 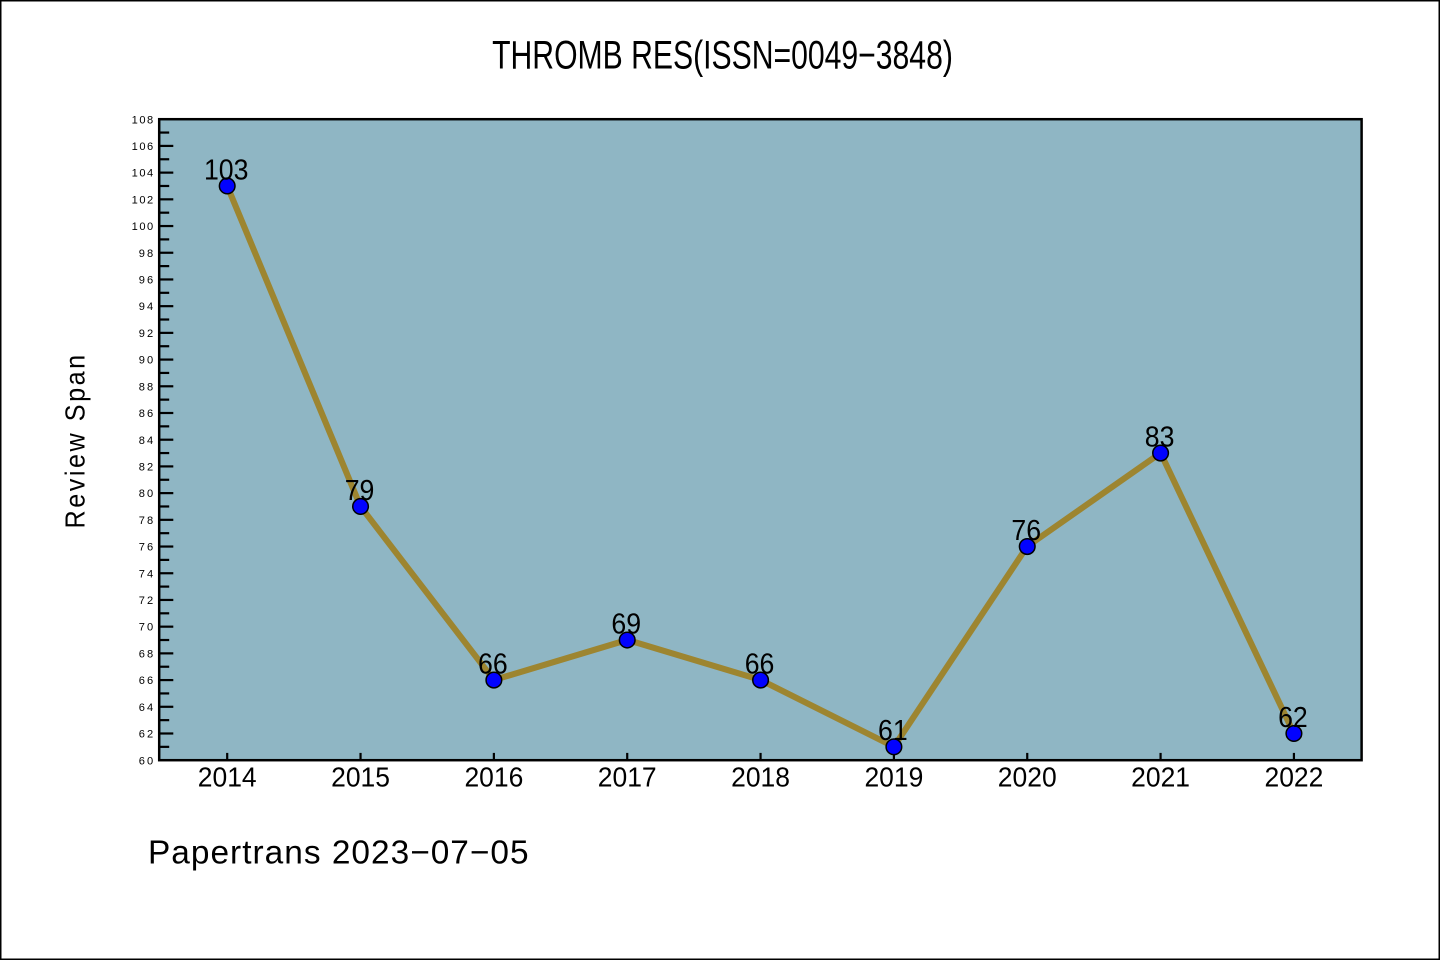 I want to click on svg-text: 76, so click(x=1026, y=530).